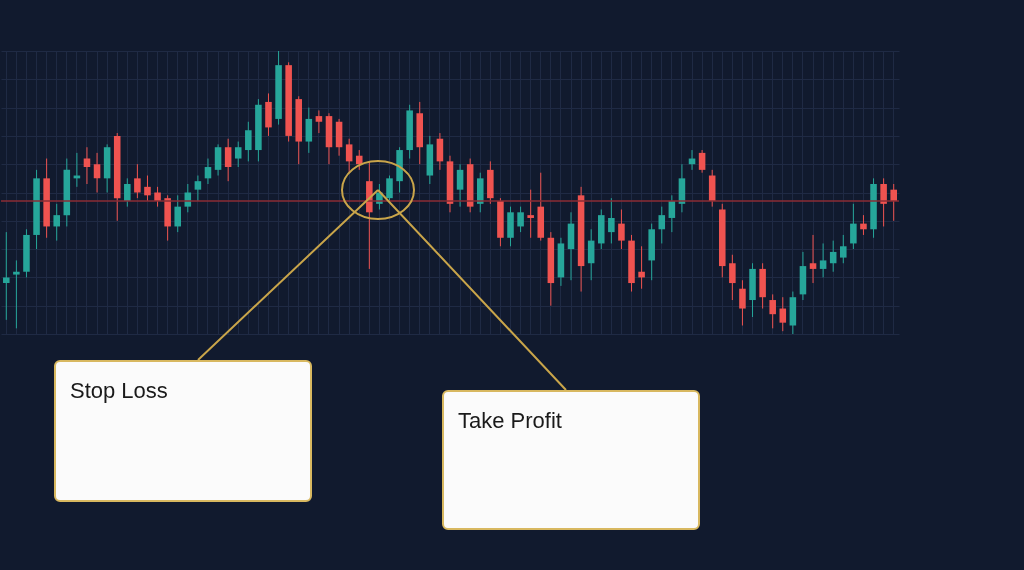  What do you see at coordinates (571, 460) in the screenshot?
I see `info-card: Take Profit` at bounding box center [571, 460].